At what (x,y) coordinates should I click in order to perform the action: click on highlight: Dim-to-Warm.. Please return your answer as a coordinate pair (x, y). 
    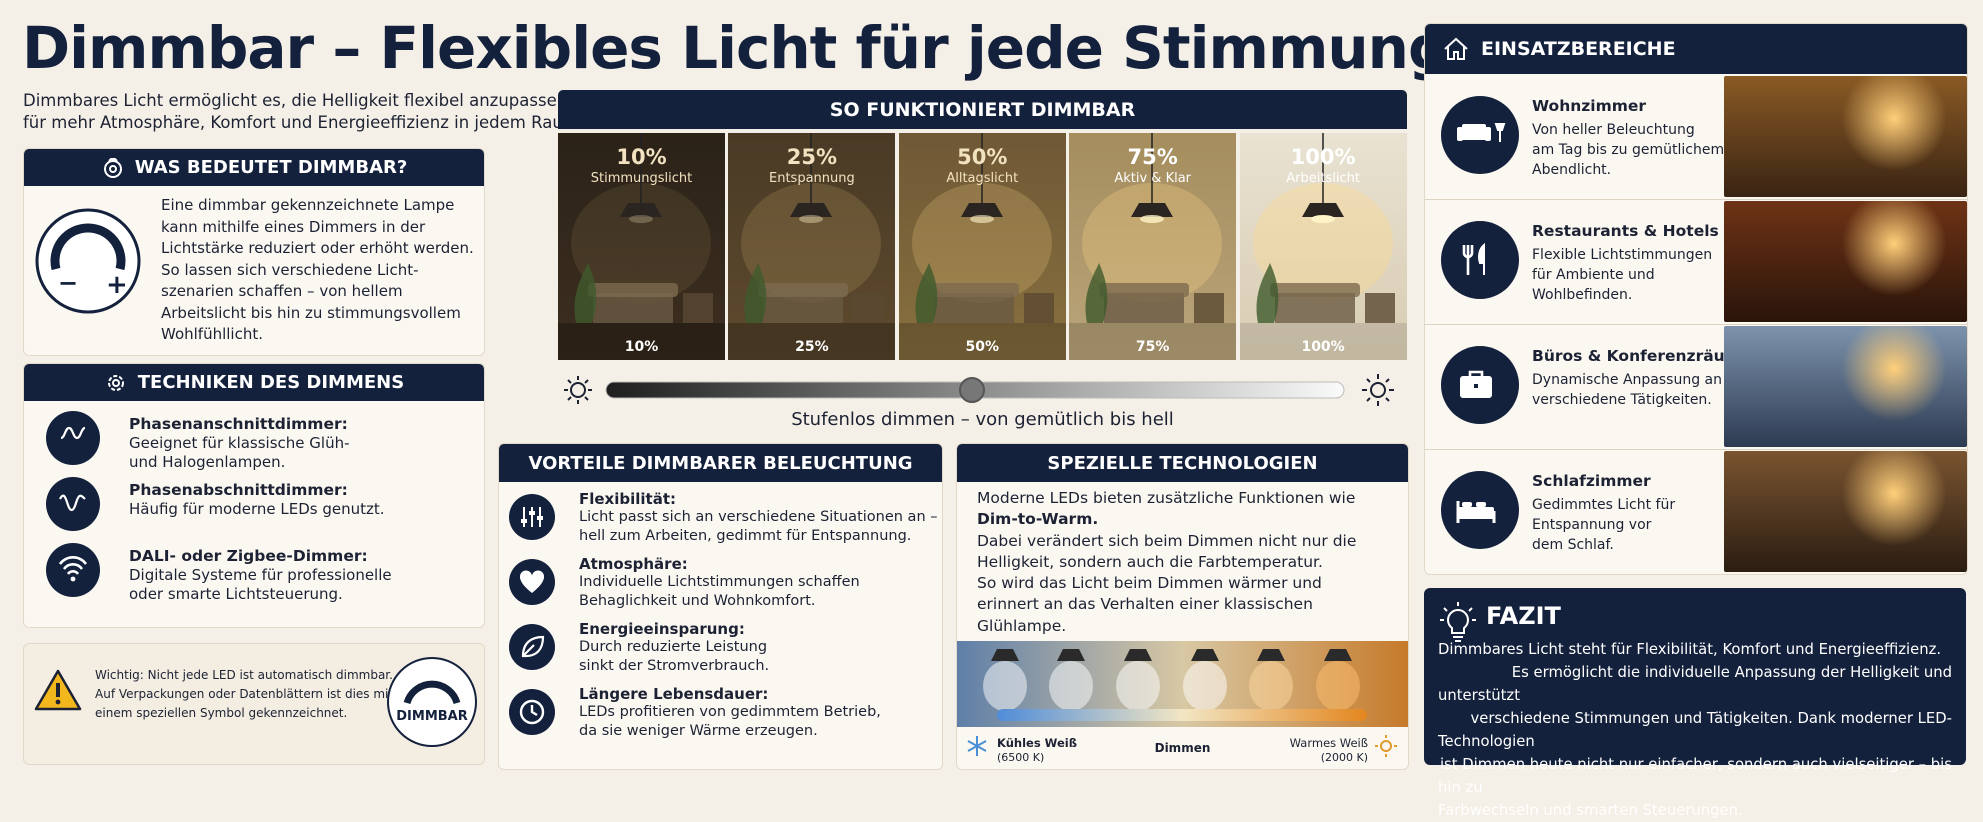
    Looking at the image, I should click on (1038, 519).